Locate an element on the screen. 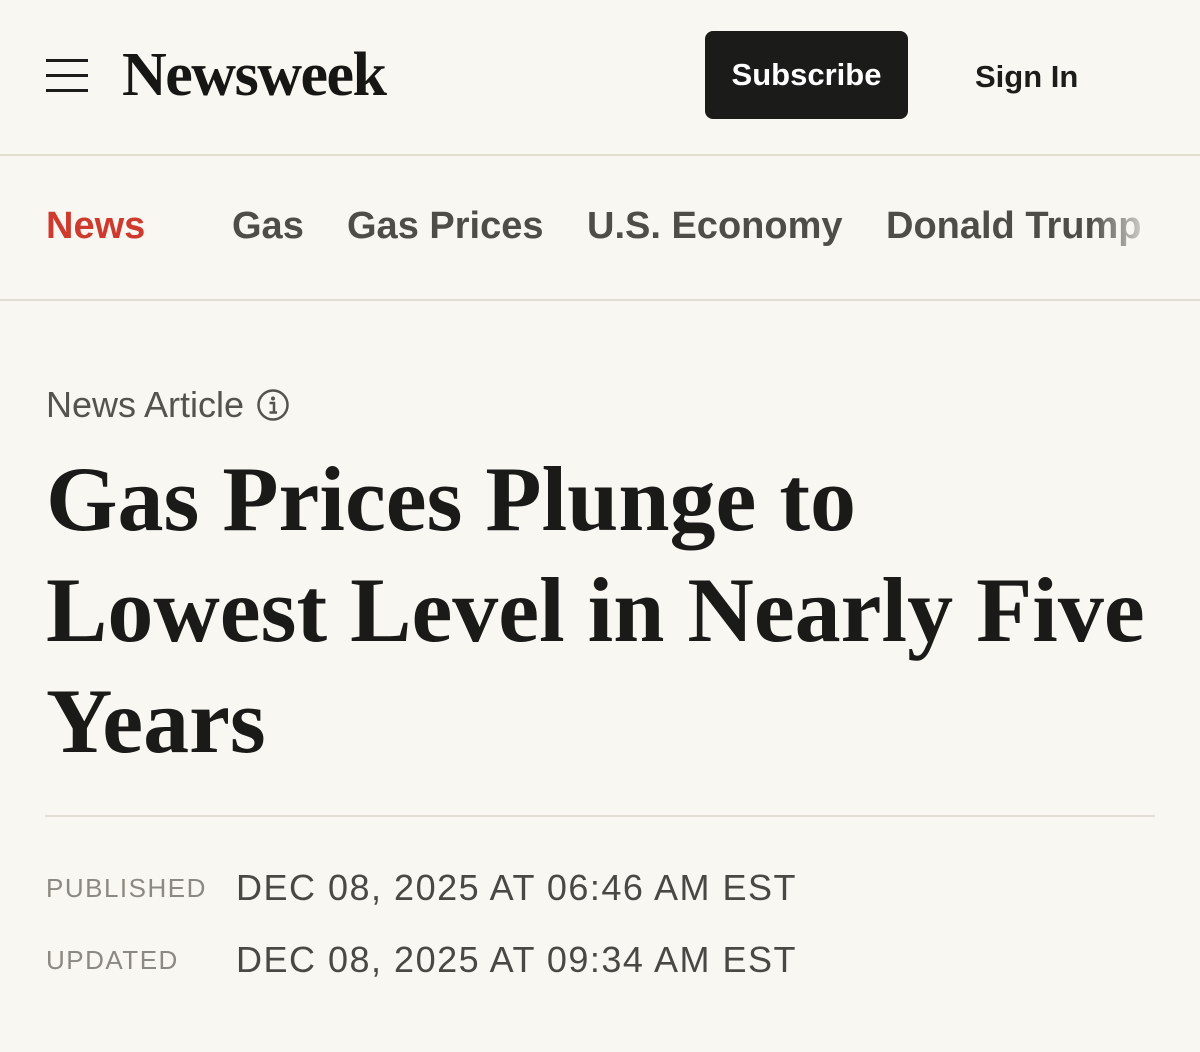 This screenshot has height=1052, width=1200. nav-link: Gas is located at coordinates (268, 226).